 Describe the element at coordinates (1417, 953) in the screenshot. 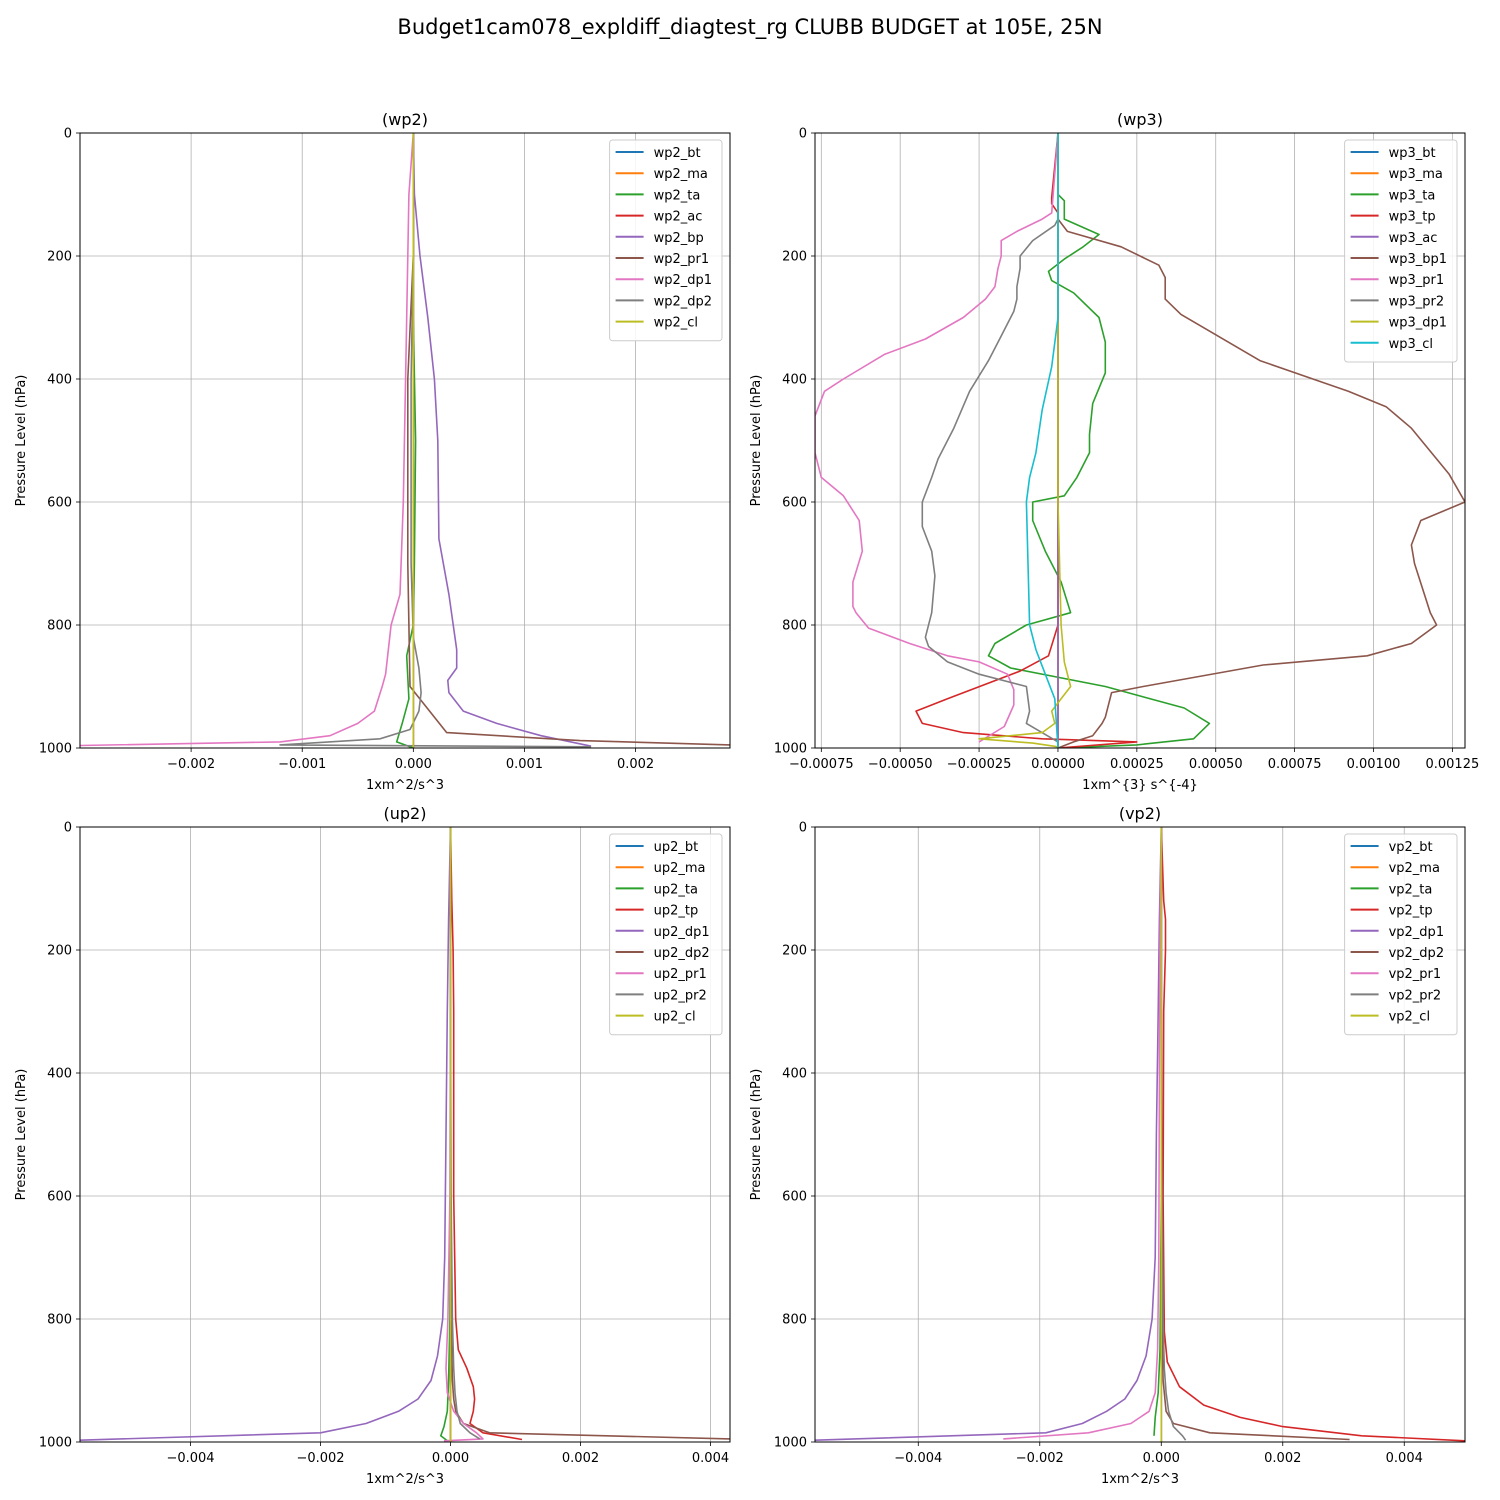

I see `legend-label: vp2_dp2` at that location.